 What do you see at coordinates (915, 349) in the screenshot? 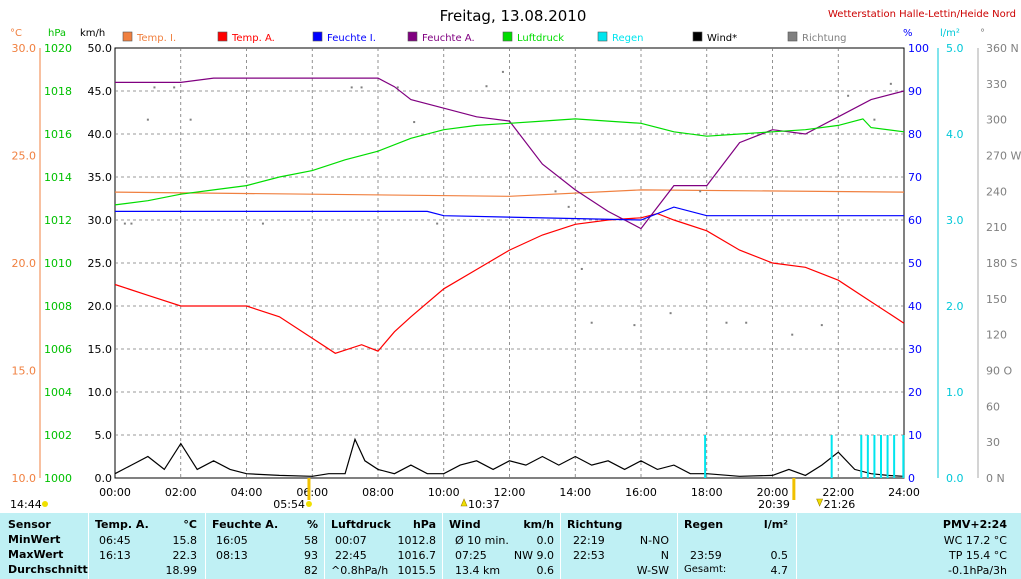
I see `tick-label-hum: 30` at bounding box center [915, 349].